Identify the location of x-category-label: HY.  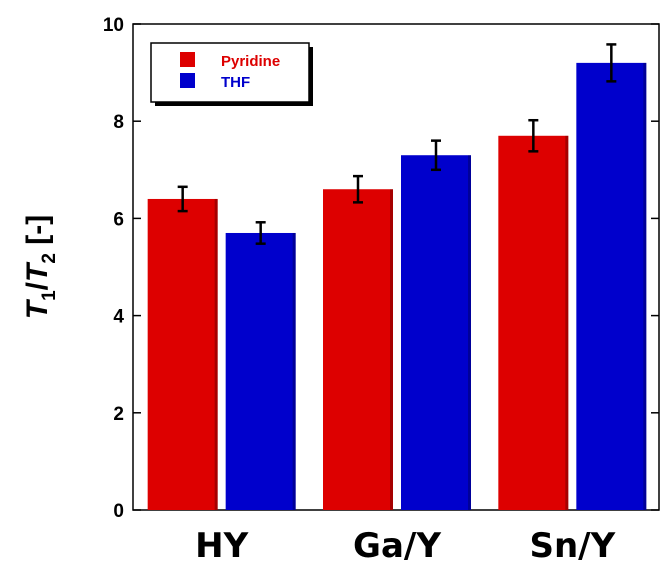
(221, 546).